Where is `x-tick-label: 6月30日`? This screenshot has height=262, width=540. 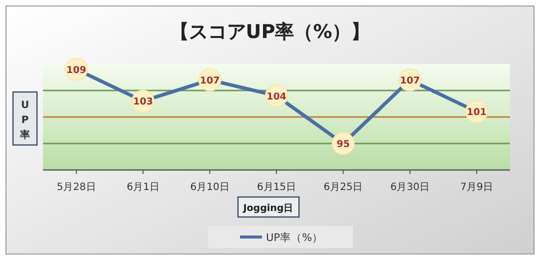 x-tick-label: 6月30日 is located at coordinates (410, 187).